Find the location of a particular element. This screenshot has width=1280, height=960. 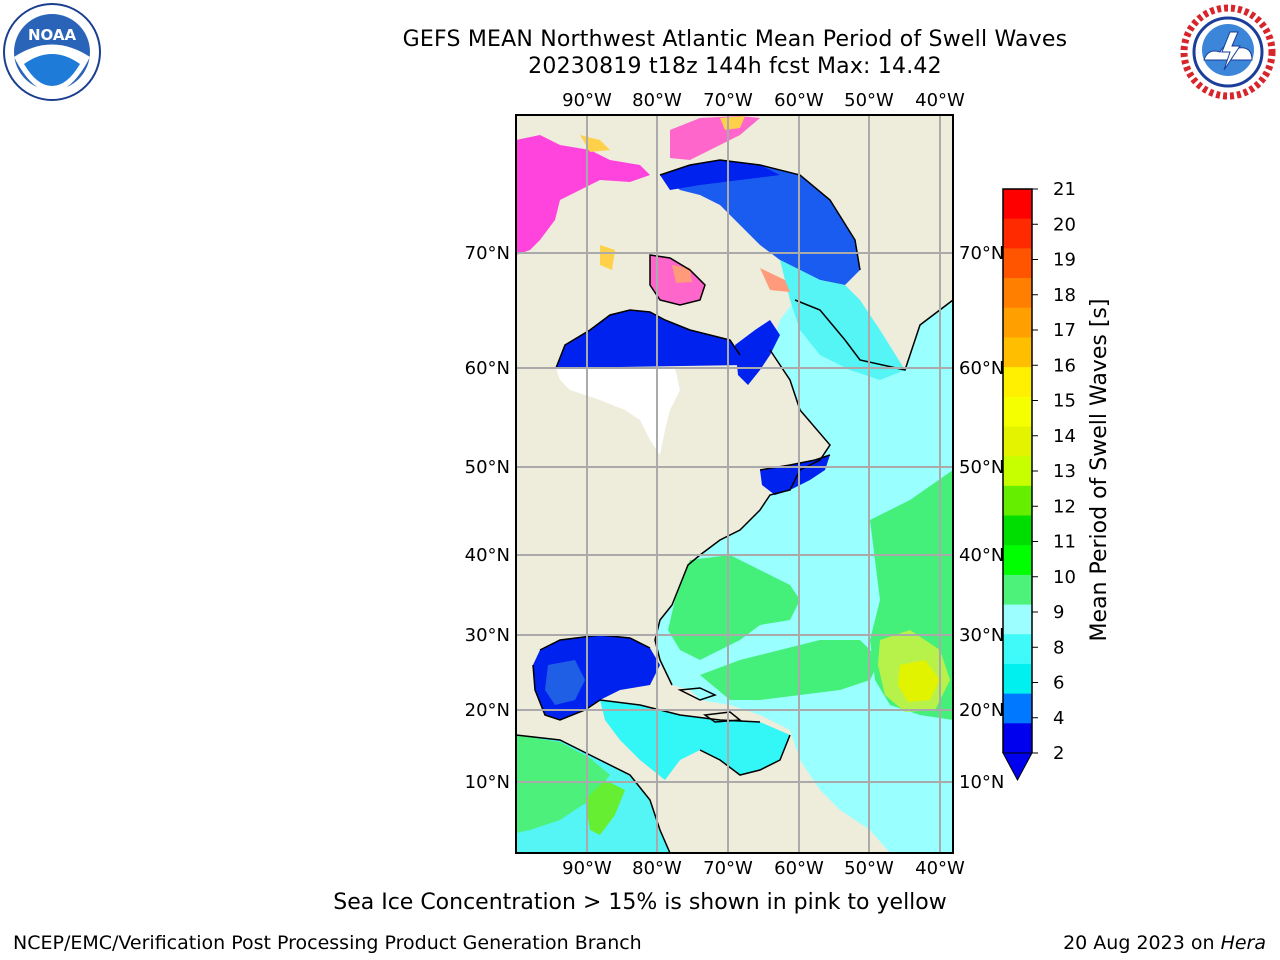

lon-labels-bottom: 90°W 80°W 70°W 60°W 50°W 40°W is located at coordinates (763, 868).